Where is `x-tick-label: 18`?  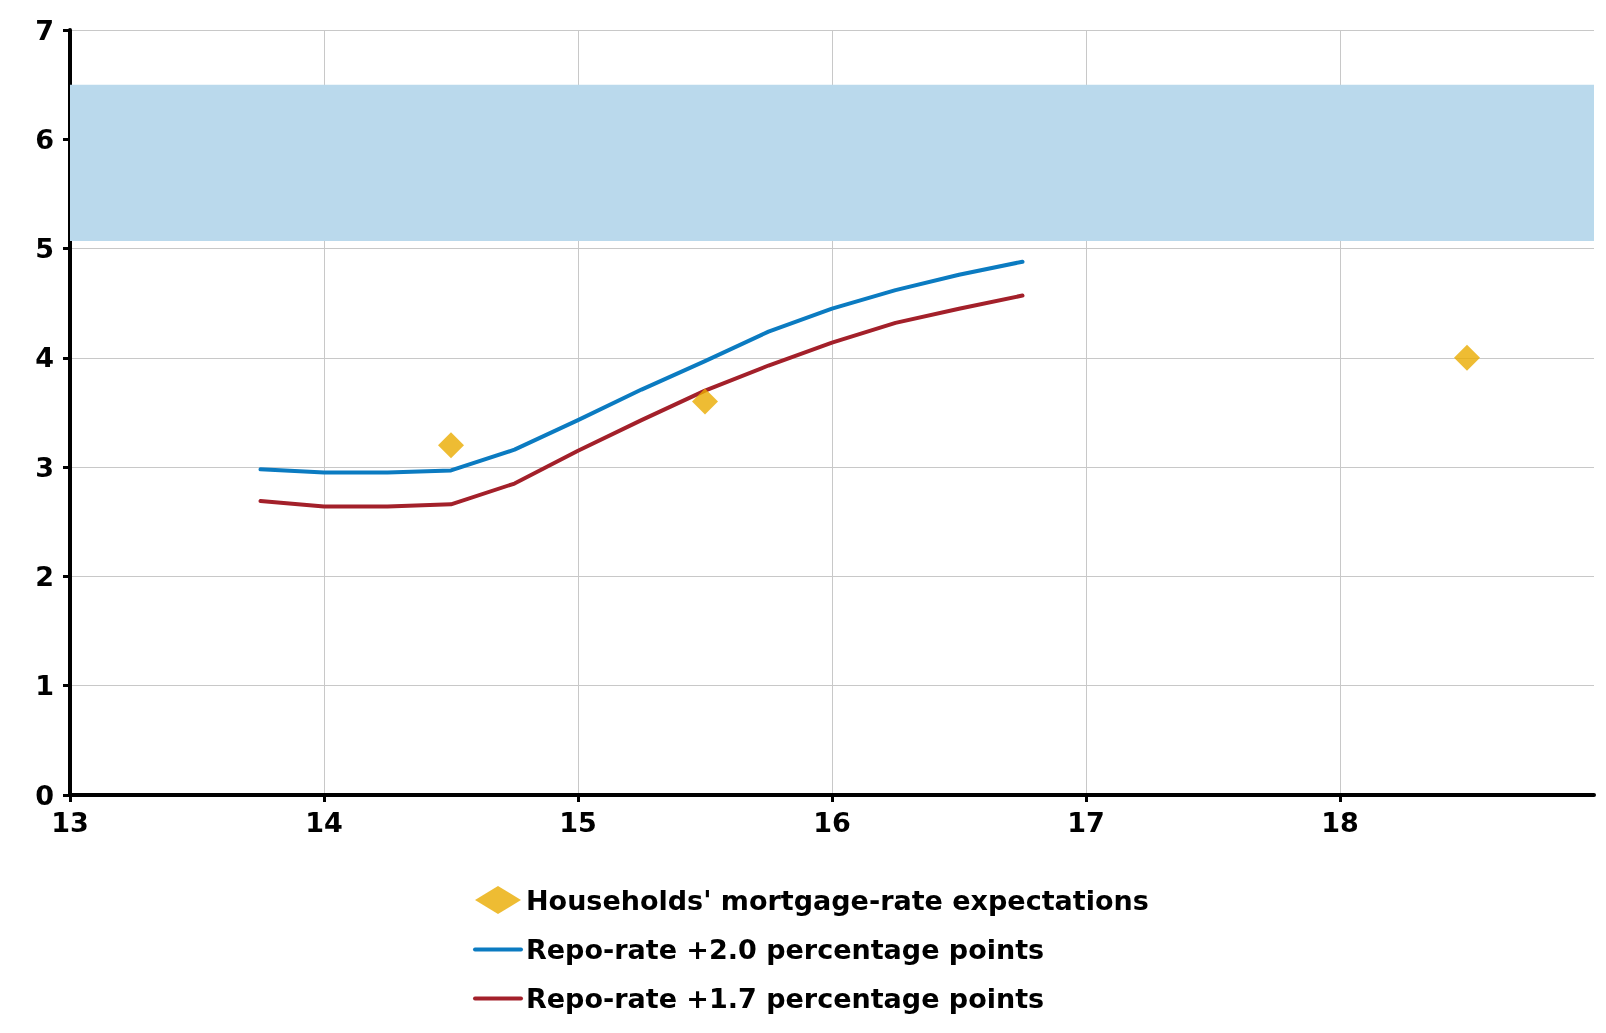
x-tick-label: 18 is located at coordinates (1340, 822).